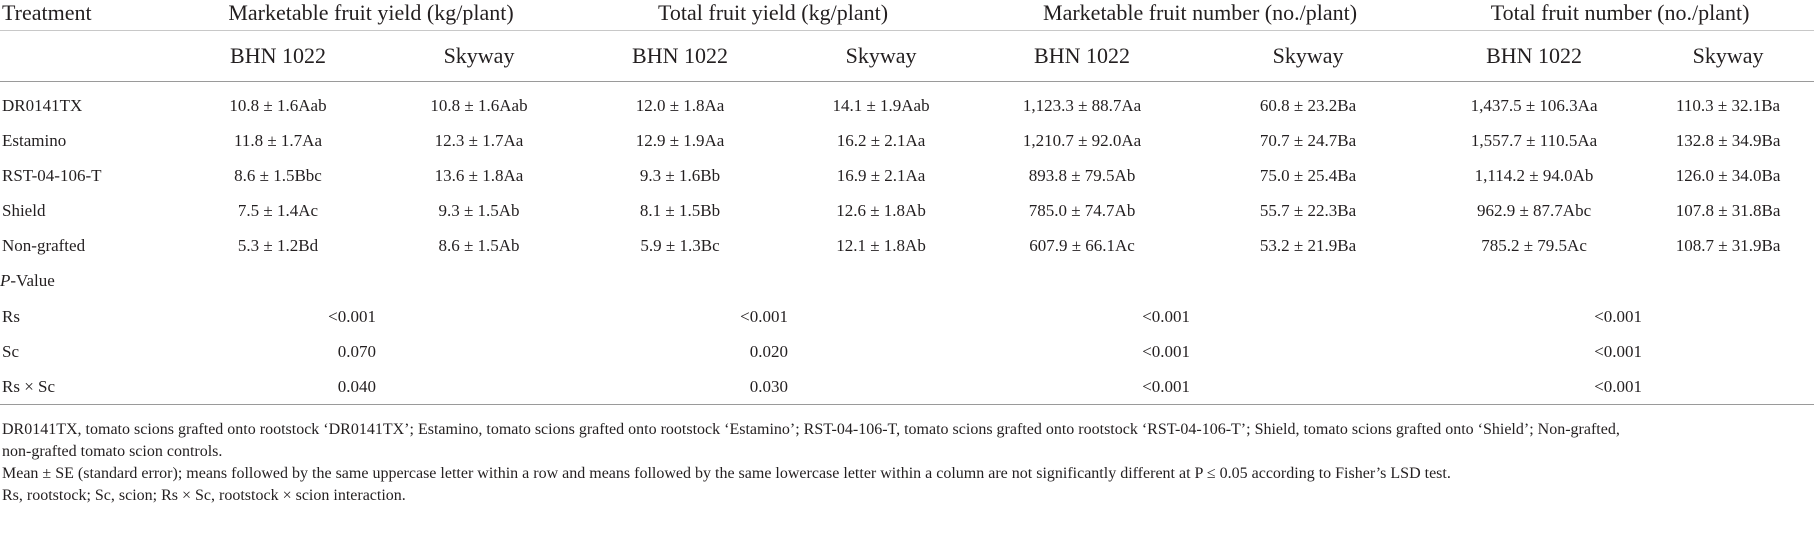 This screenshot has height=560, width=1814. What do you see at coordinates (1082, 175) in the screenshot?
I see `table-cell: 893.8 ± 79.5Ab` at bounding box center [1082, 175].